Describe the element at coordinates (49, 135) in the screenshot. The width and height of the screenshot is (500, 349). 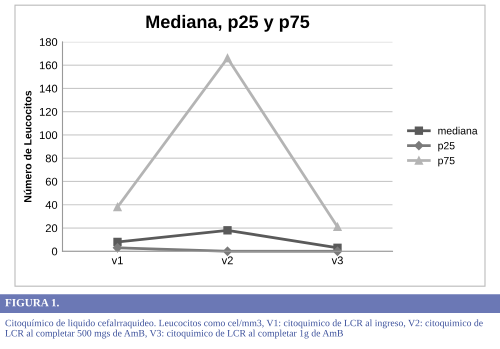
I see `y-tick-label: 100` at that location.